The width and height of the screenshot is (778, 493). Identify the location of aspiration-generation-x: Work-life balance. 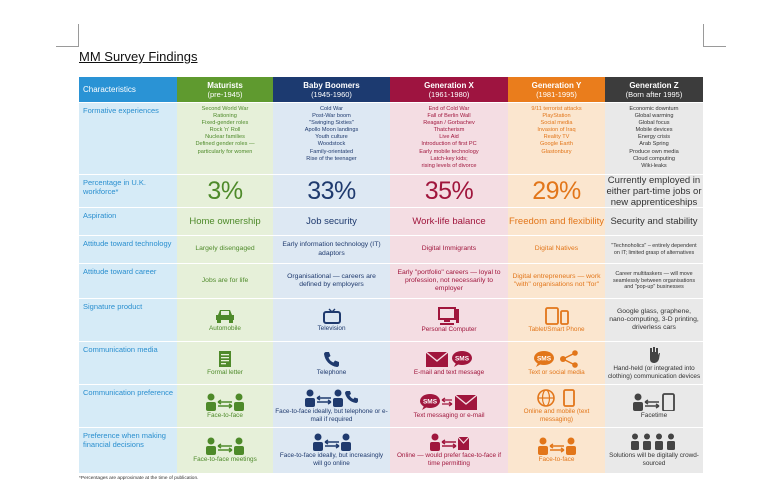
(449, 222).